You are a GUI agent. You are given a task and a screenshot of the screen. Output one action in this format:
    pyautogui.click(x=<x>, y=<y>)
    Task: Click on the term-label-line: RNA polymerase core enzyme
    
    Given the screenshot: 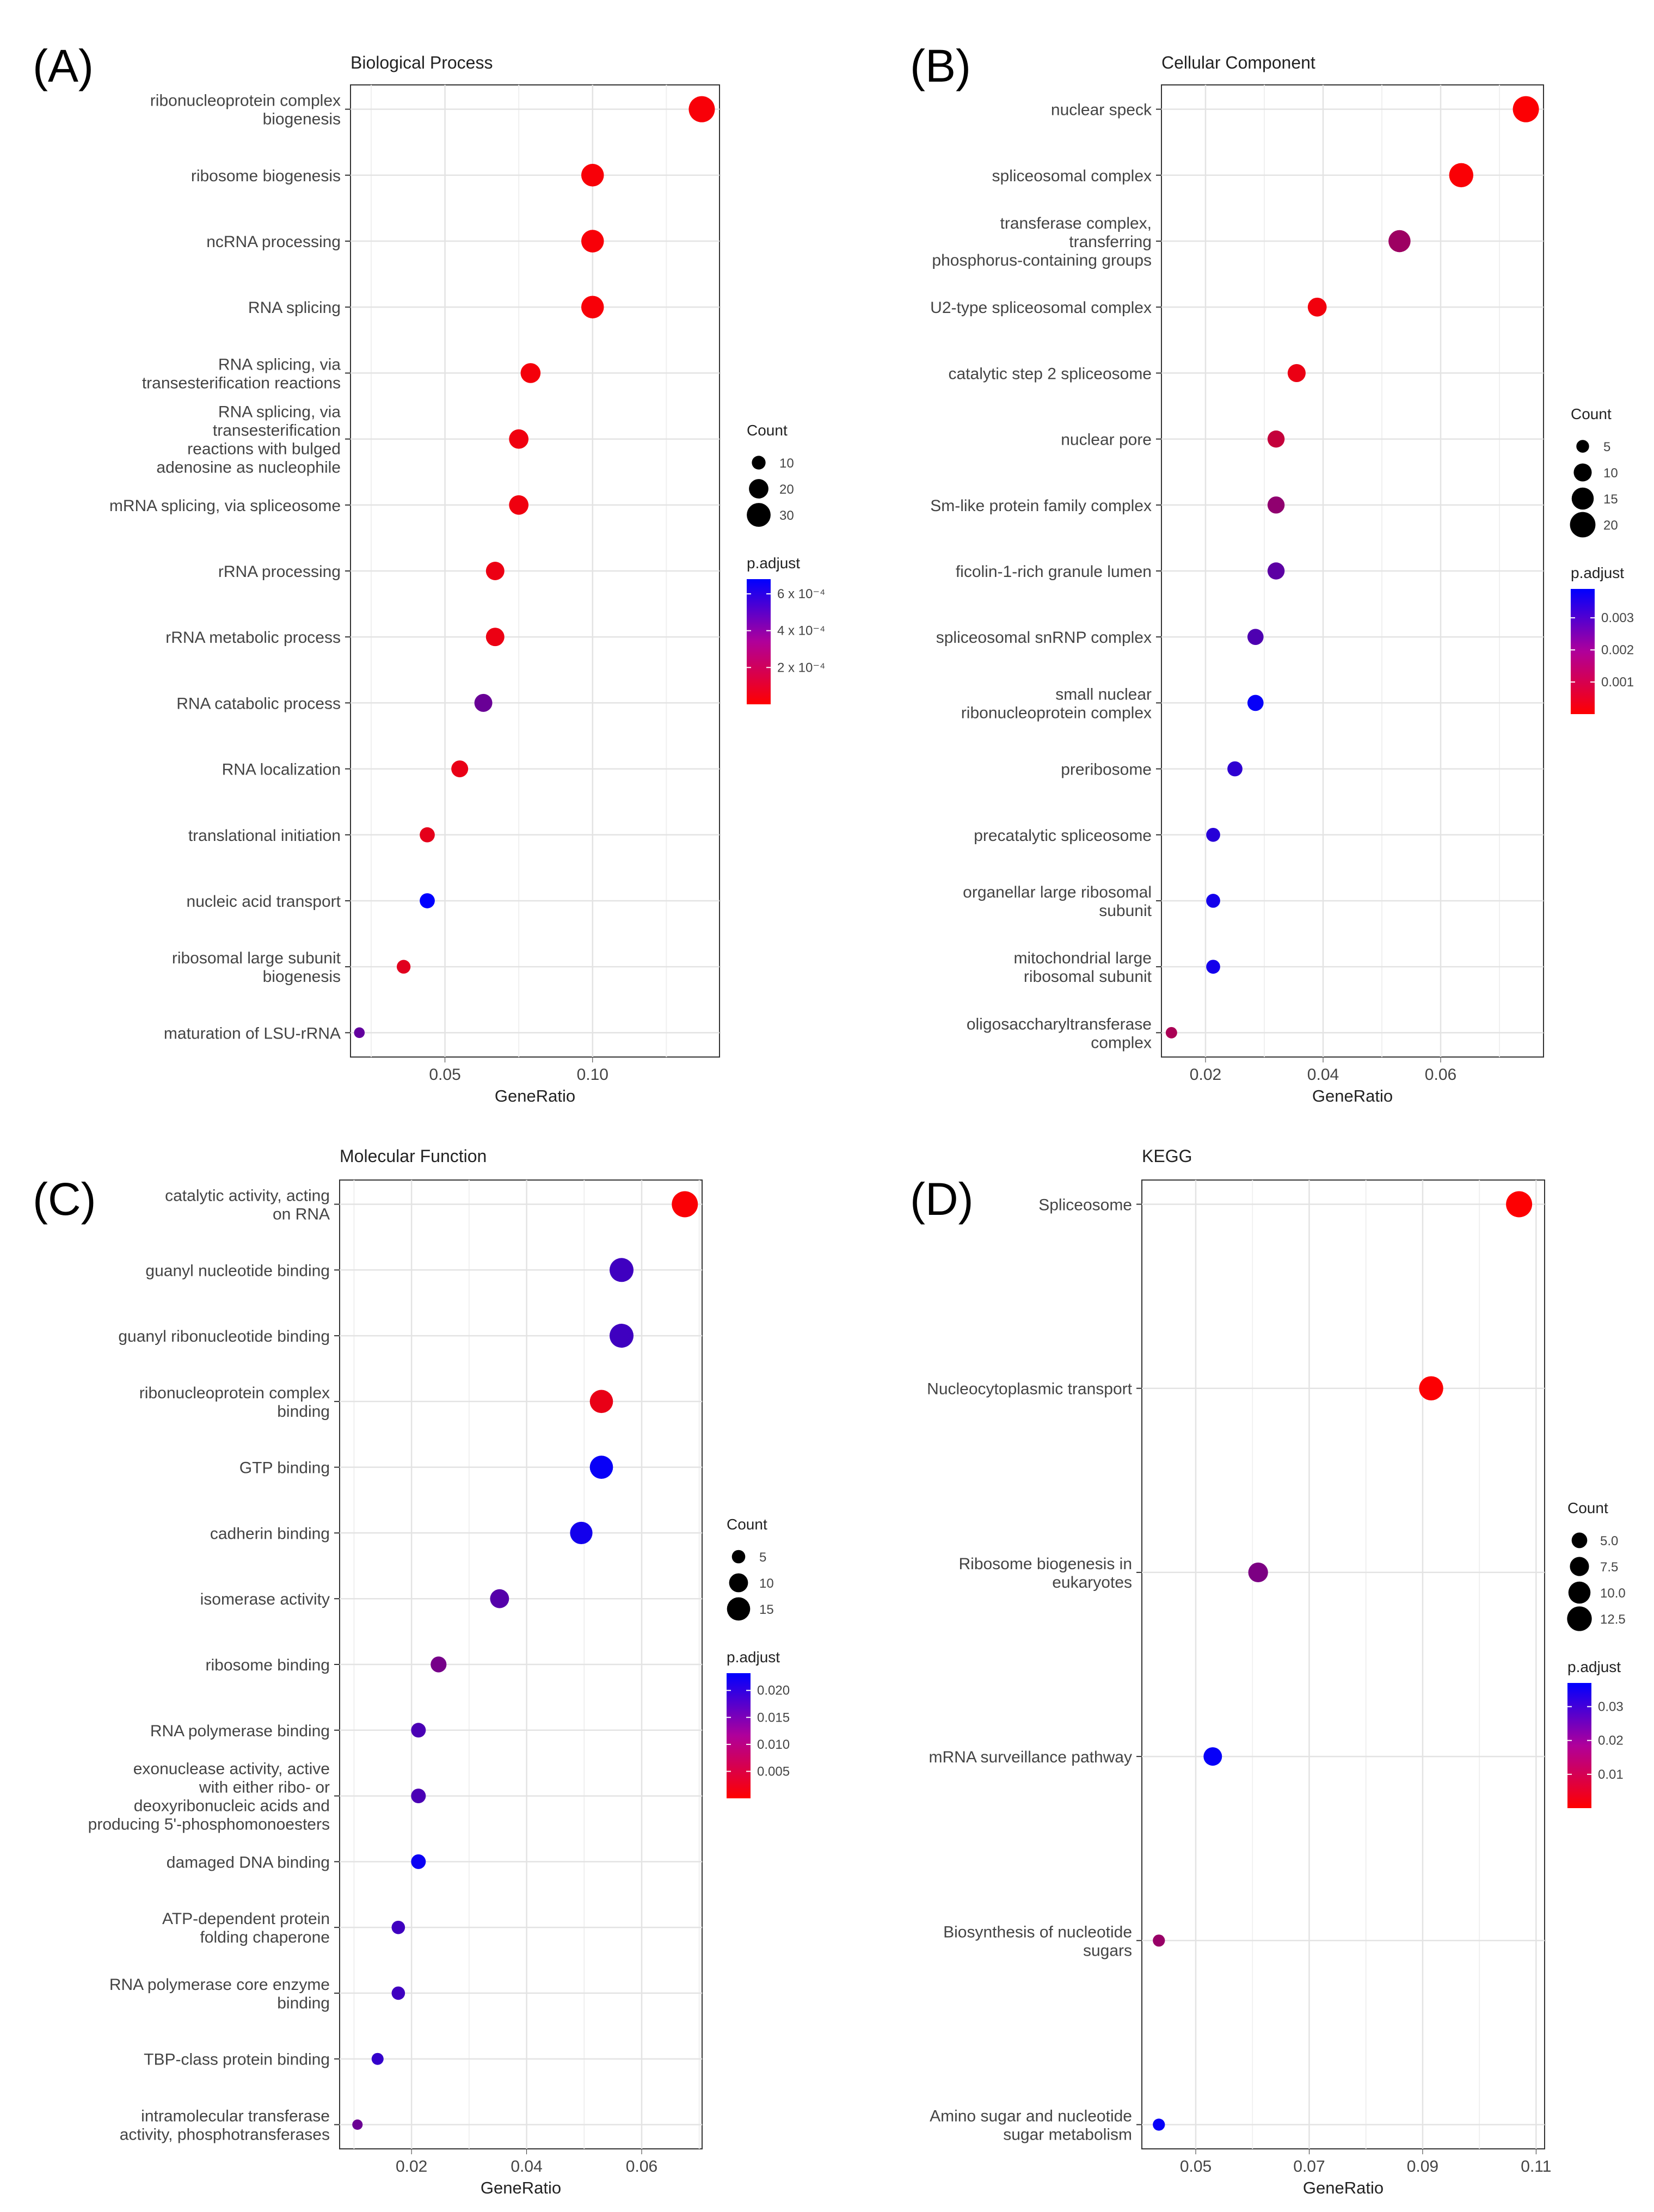 What is the action you would take?
    pyautogui.click(x=219, y=1985)
    